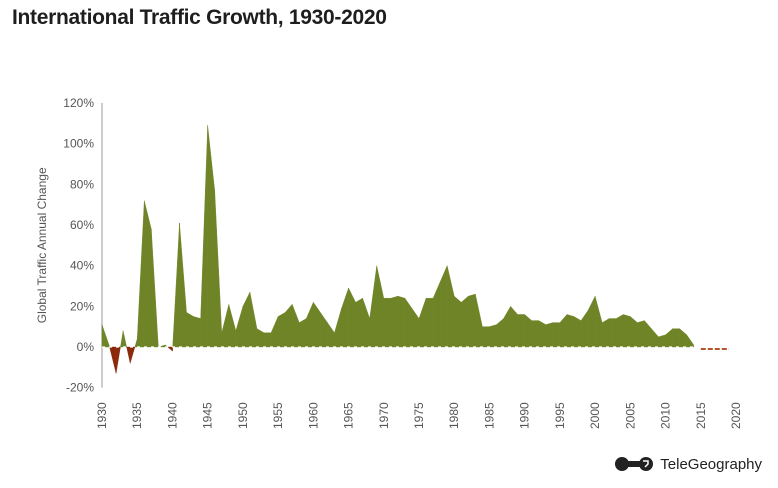 The image size is (778, 488). What do you see at coordinates (80, 388) in the screenshot?
I see `y-tick-label: -20%` at bounding box center [80, 388].